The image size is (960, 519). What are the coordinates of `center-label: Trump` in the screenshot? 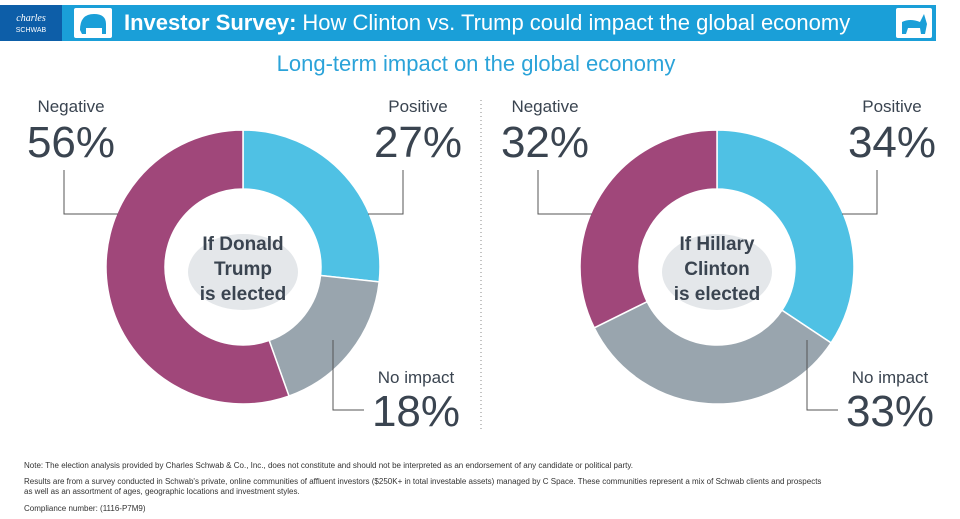 It's located at (243, 269).